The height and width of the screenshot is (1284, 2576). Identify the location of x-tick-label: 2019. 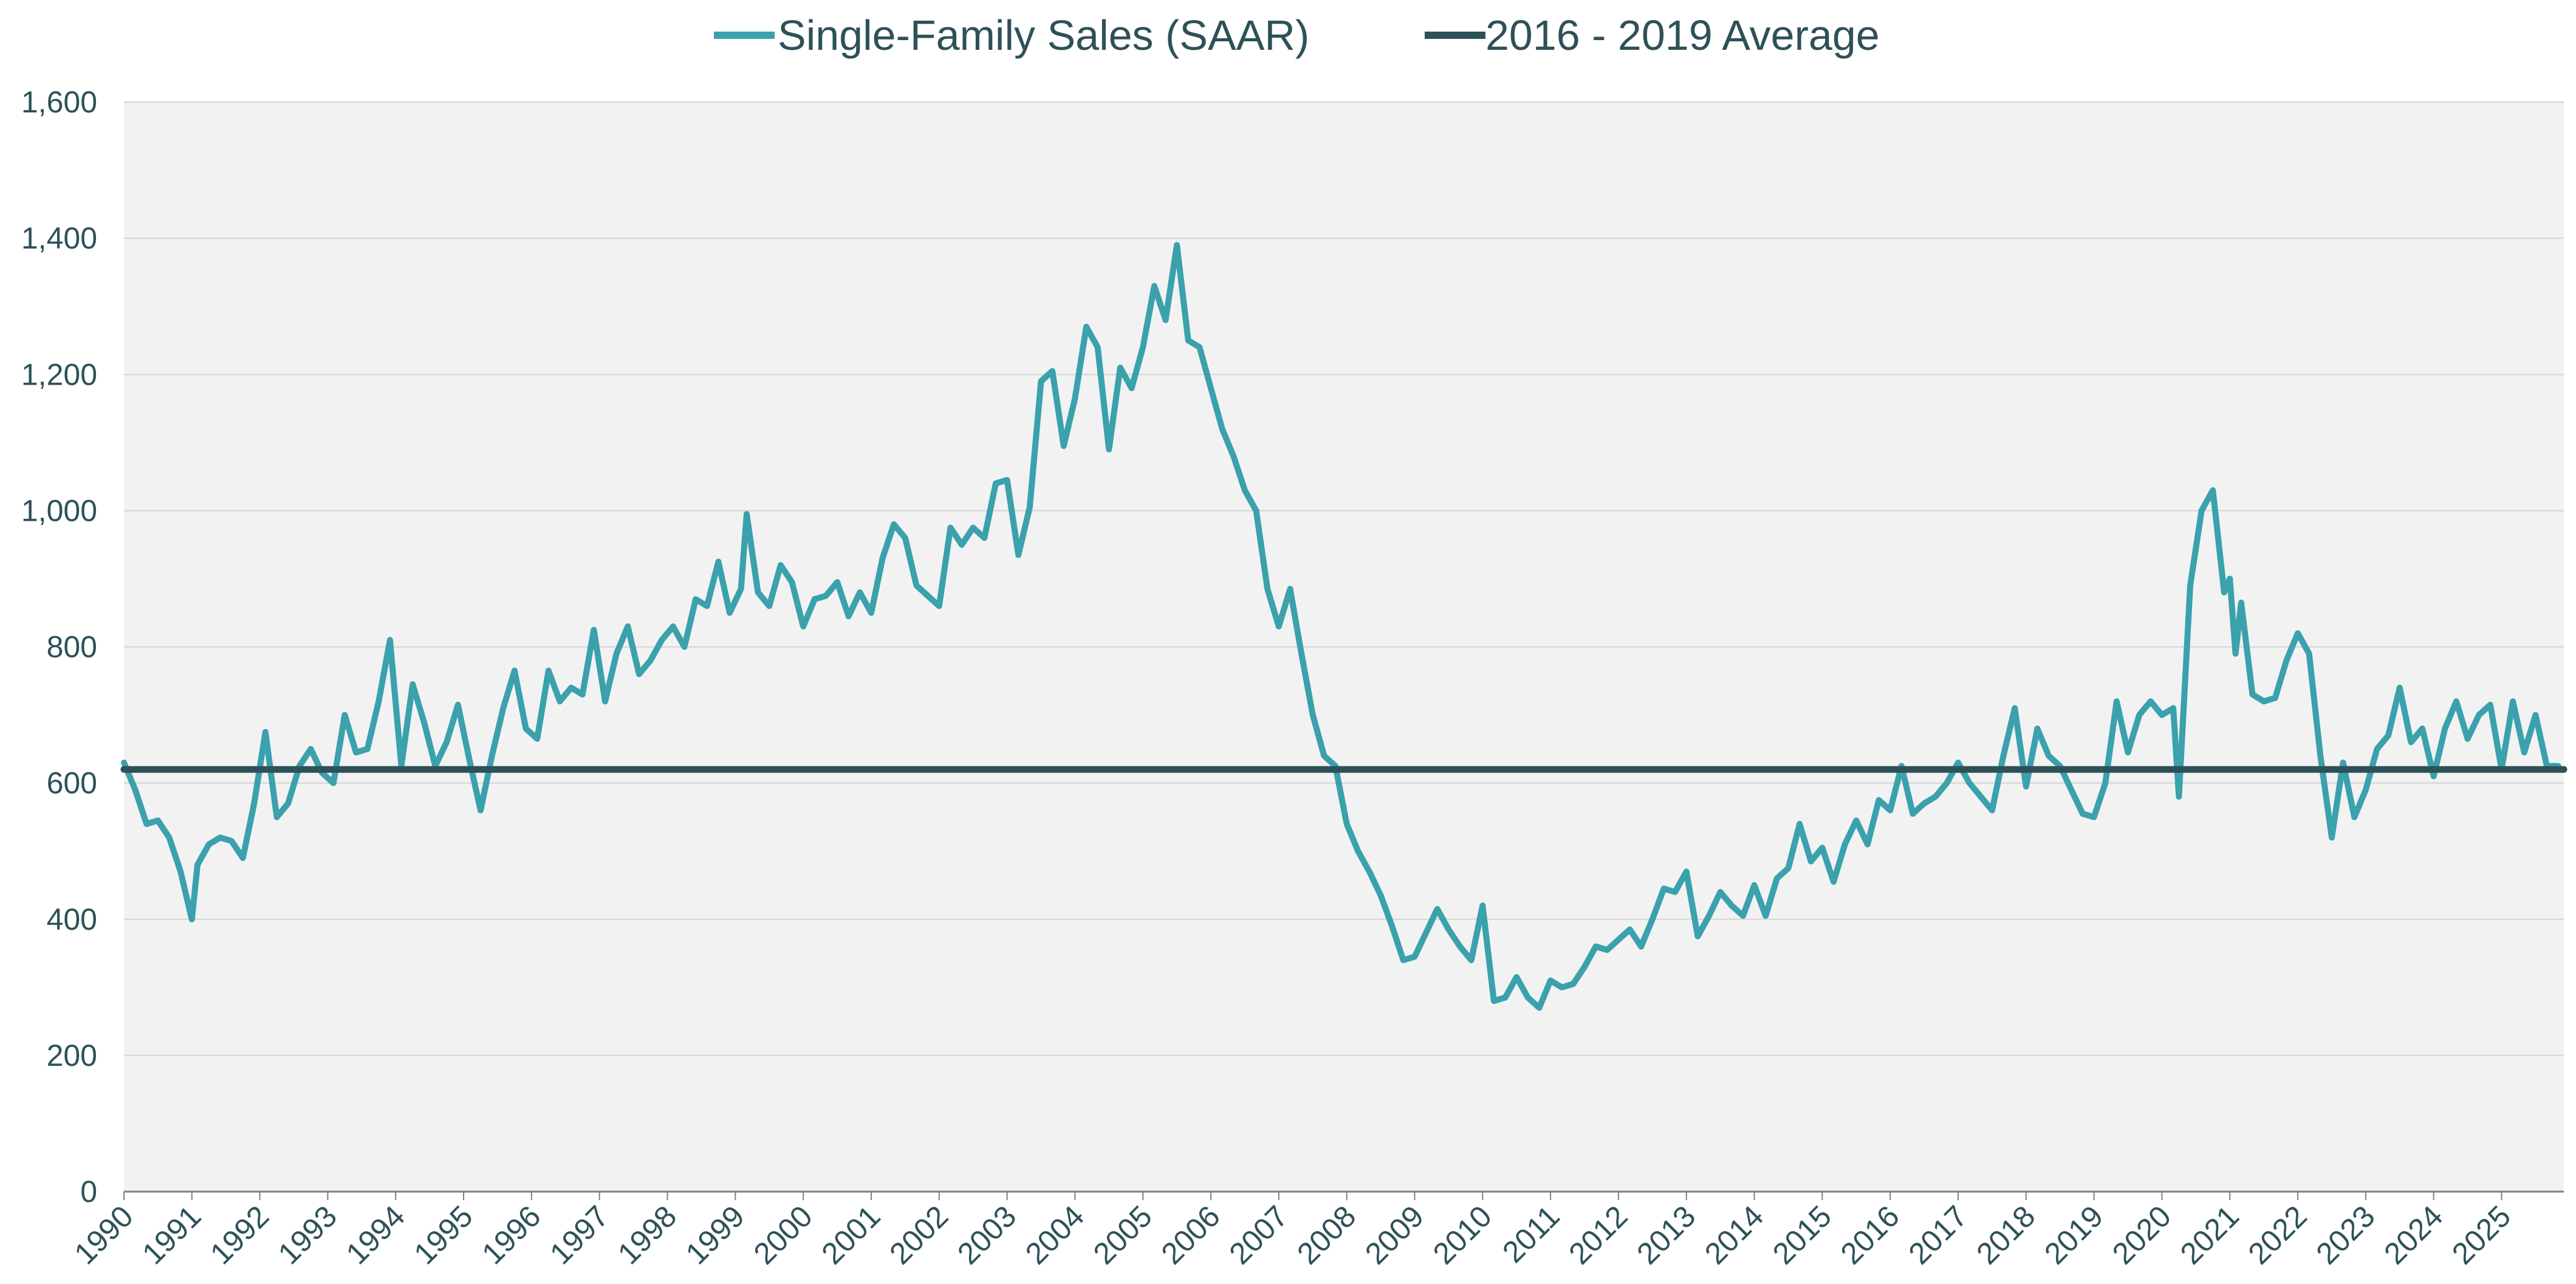
(2073, 1235).